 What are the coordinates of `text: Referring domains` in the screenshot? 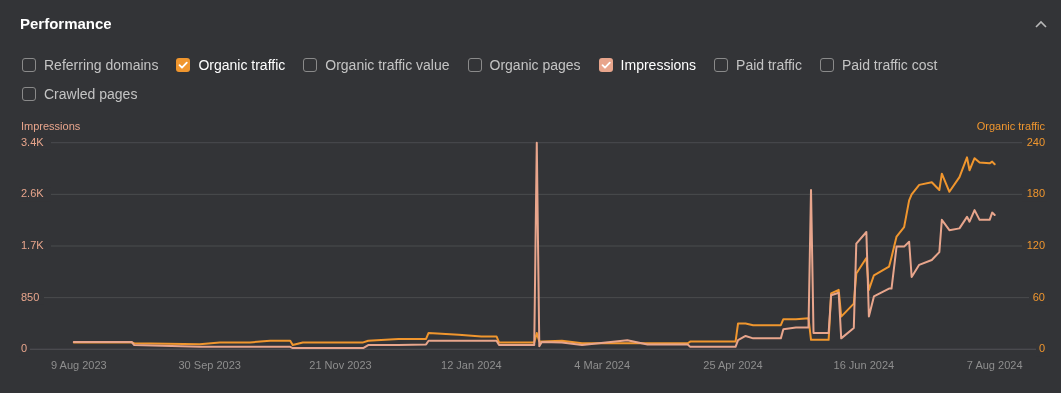 It's located at (101, 64).